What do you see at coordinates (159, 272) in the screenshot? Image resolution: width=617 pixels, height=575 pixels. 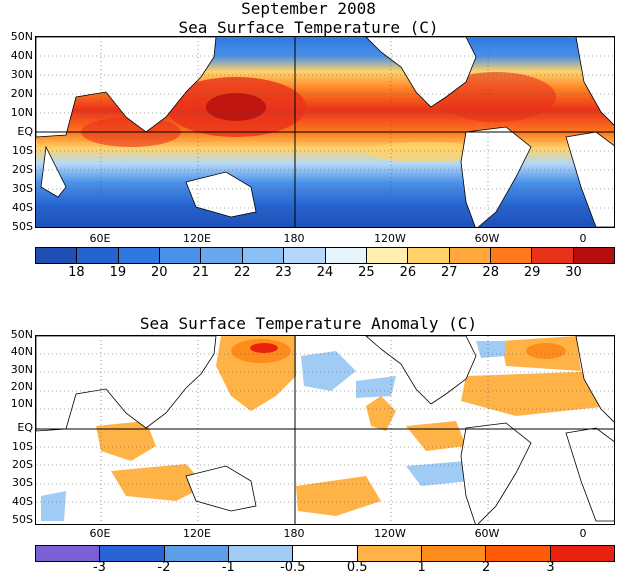 I see `colorbar-tick-label: 20` at bounding box center [159, 272].